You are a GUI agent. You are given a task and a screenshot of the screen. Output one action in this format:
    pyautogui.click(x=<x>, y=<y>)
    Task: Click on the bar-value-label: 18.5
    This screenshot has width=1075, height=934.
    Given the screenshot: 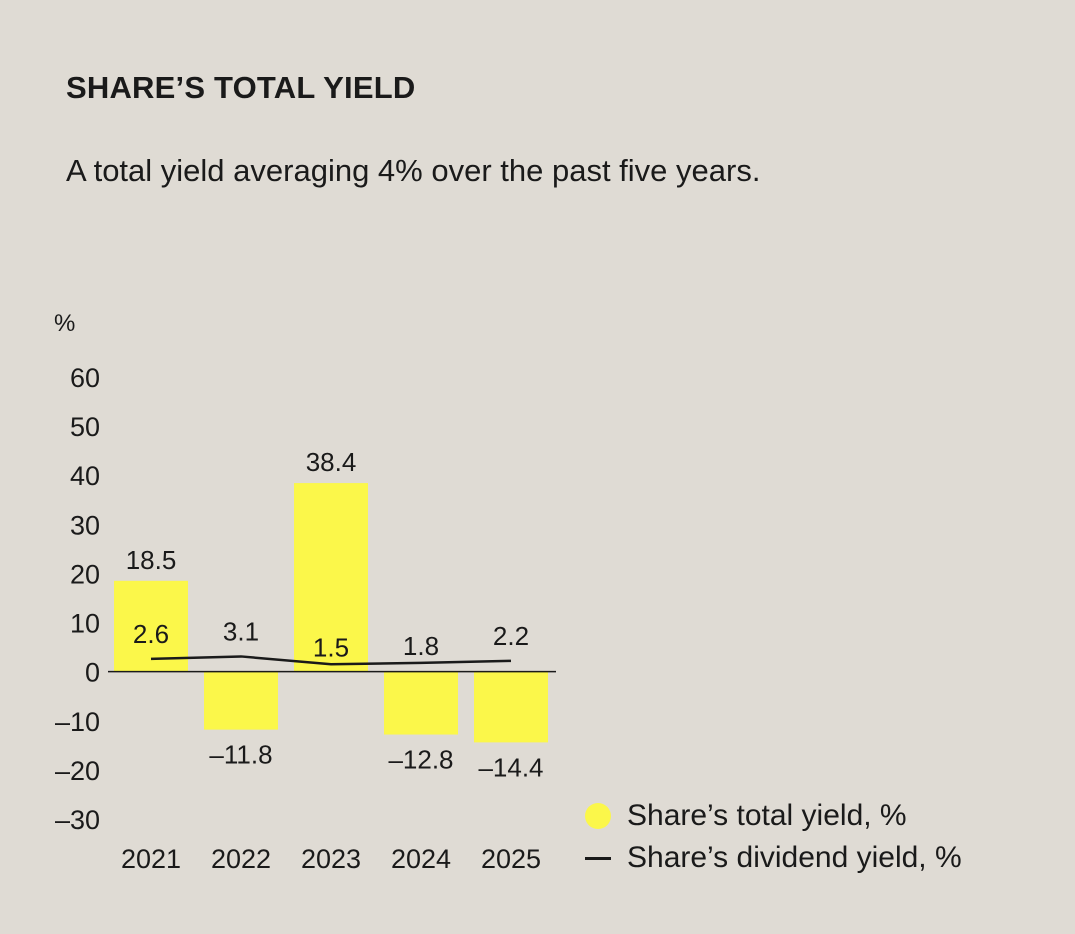 What is the action you would take?
    pyautogui.click(x=151, y=560)
    